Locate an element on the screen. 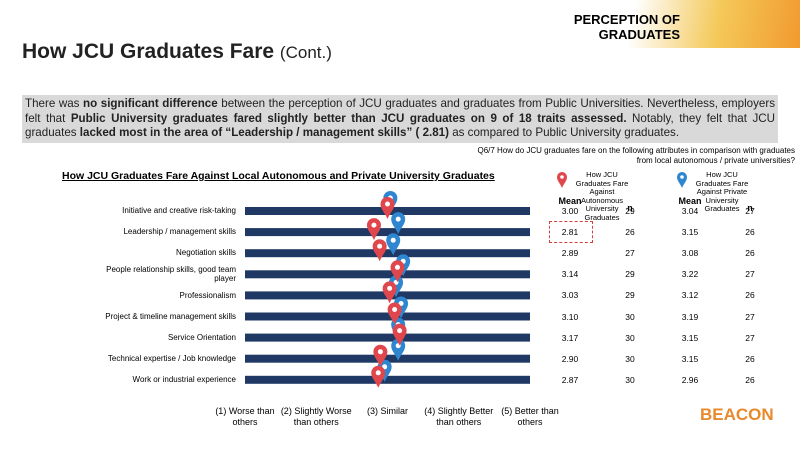 This screenshot has height=449, width=800. mean-label: 3.04 is located at coordinates (690, 211).